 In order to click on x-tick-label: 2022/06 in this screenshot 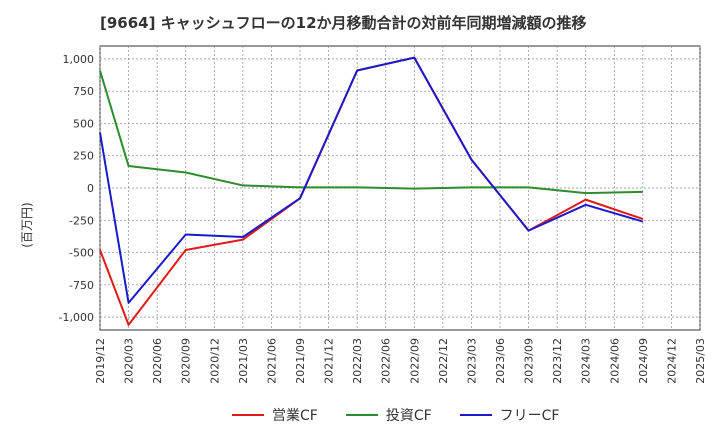, I will do `click(386, 361)`.